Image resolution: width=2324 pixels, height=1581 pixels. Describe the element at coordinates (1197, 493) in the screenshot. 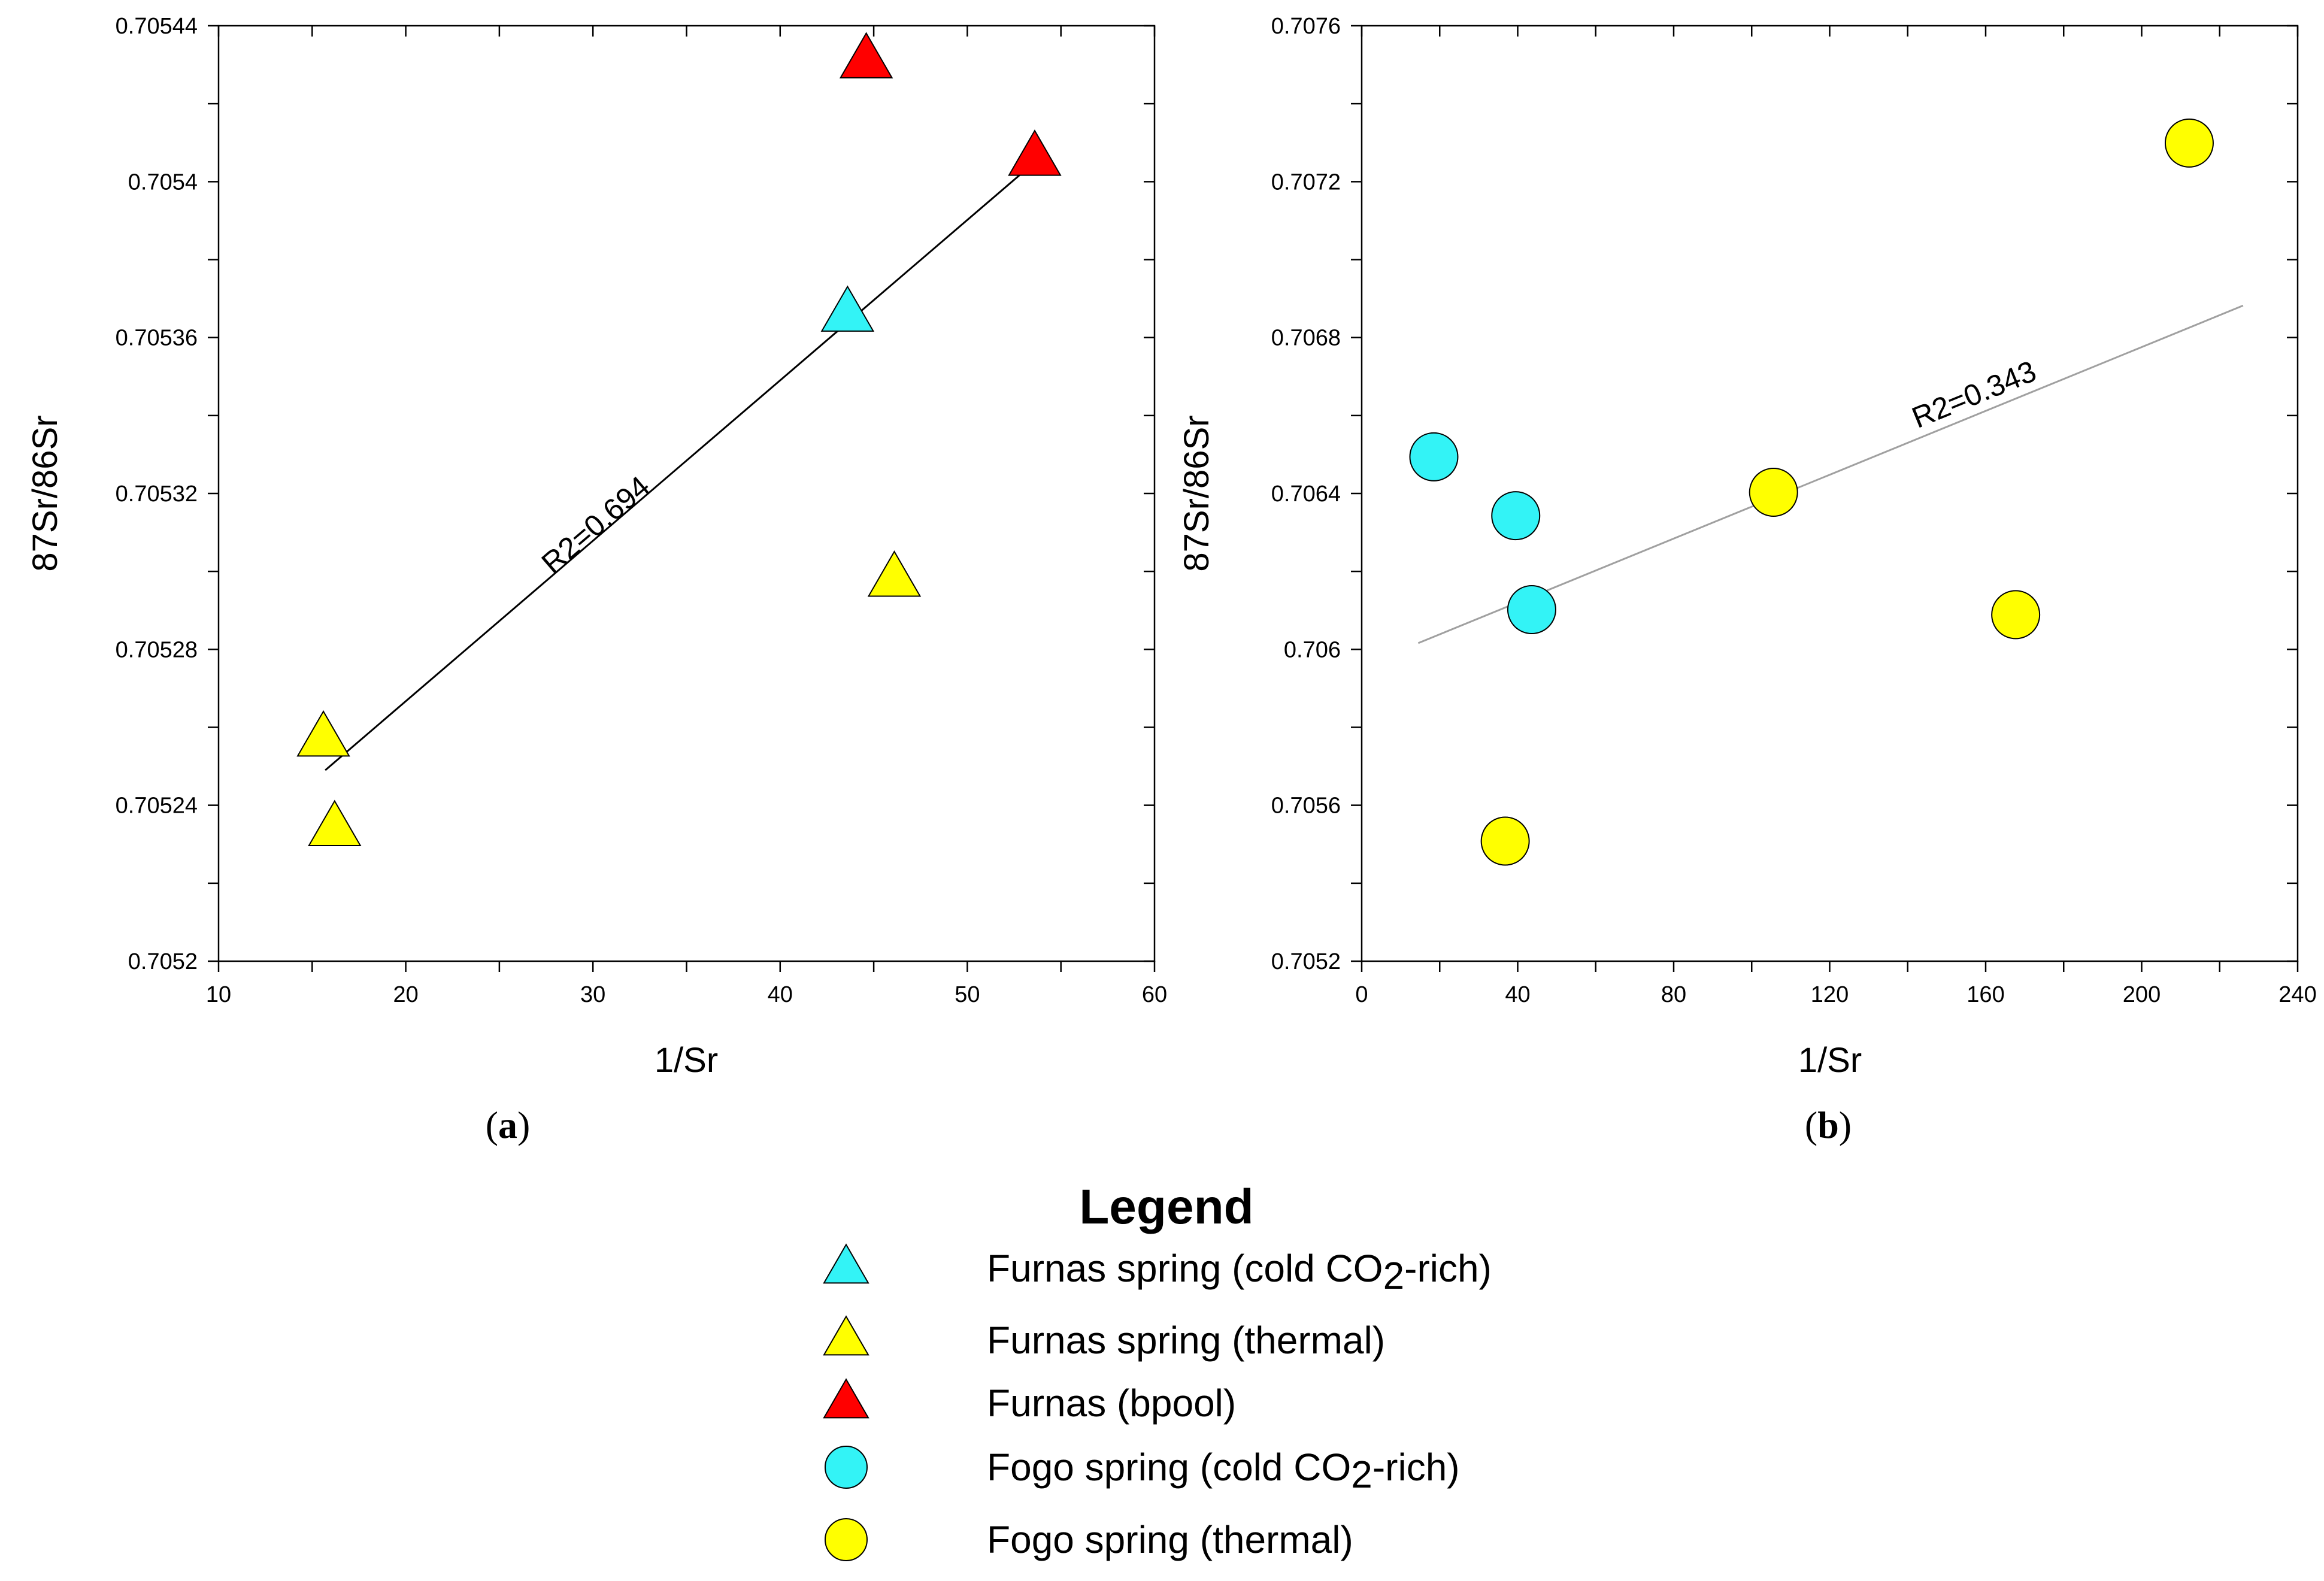

I see `chart-b-ylabel: 87Sr/86Sr` at that location.